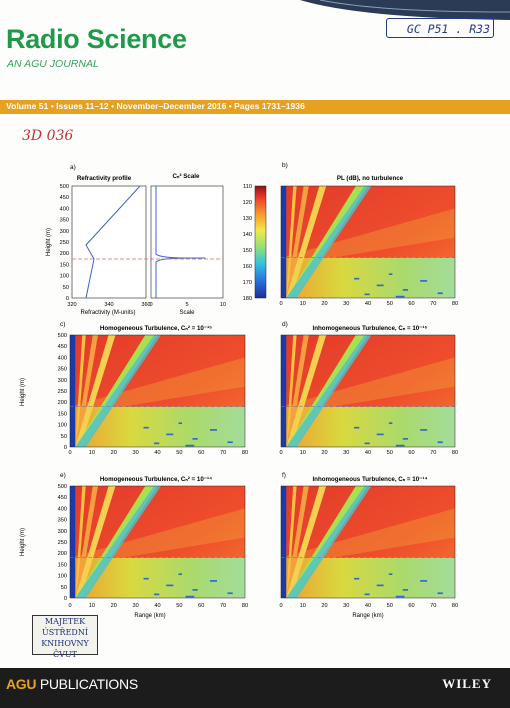 The height and width of the screenshot is (708, 510). Describe the element at coordinates (247, 299) in the screenshot. I see `colorbar-tick-label: 180` at that location.